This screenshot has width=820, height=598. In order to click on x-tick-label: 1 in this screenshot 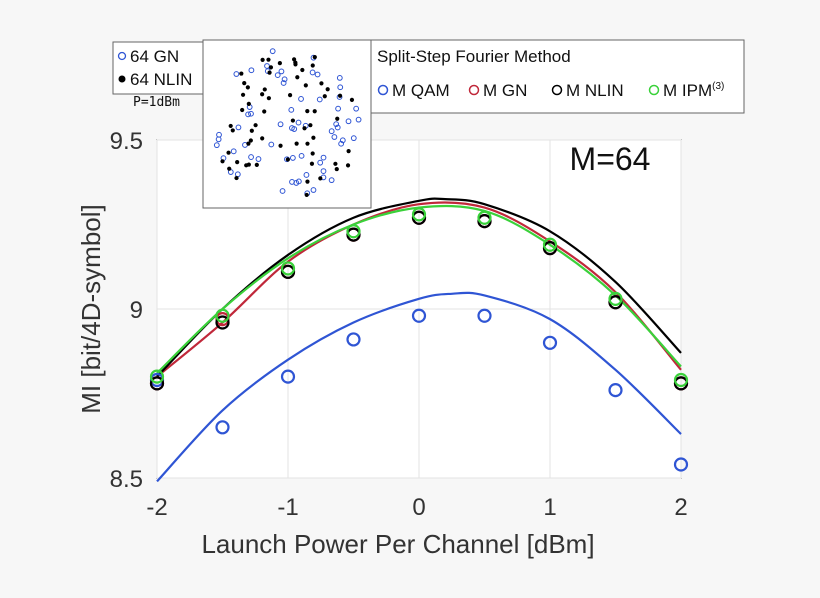, I will do `click(549, 507)`.